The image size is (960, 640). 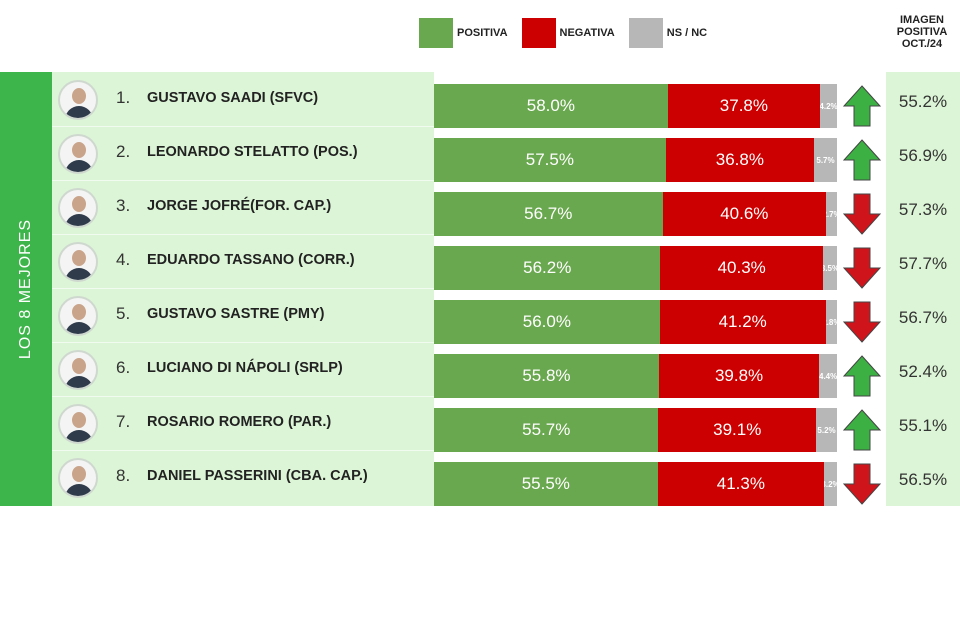 I want to click on data-label-positiva: 57.5%, so click(x=549, y=159).